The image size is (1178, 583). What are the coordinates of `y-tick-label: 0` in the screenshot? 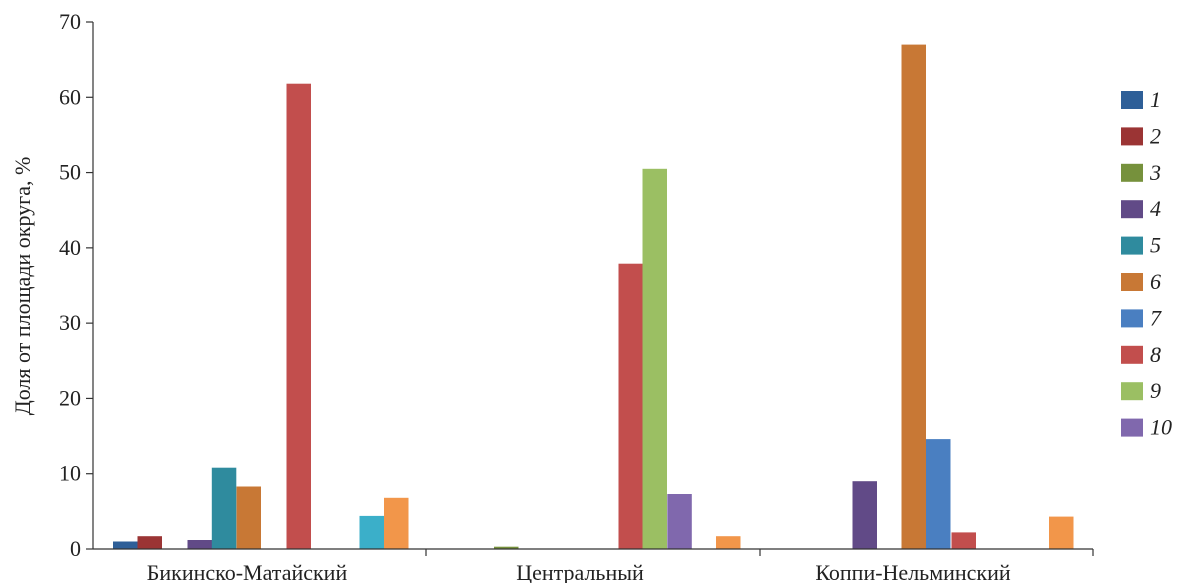 It's located at (75, 548).